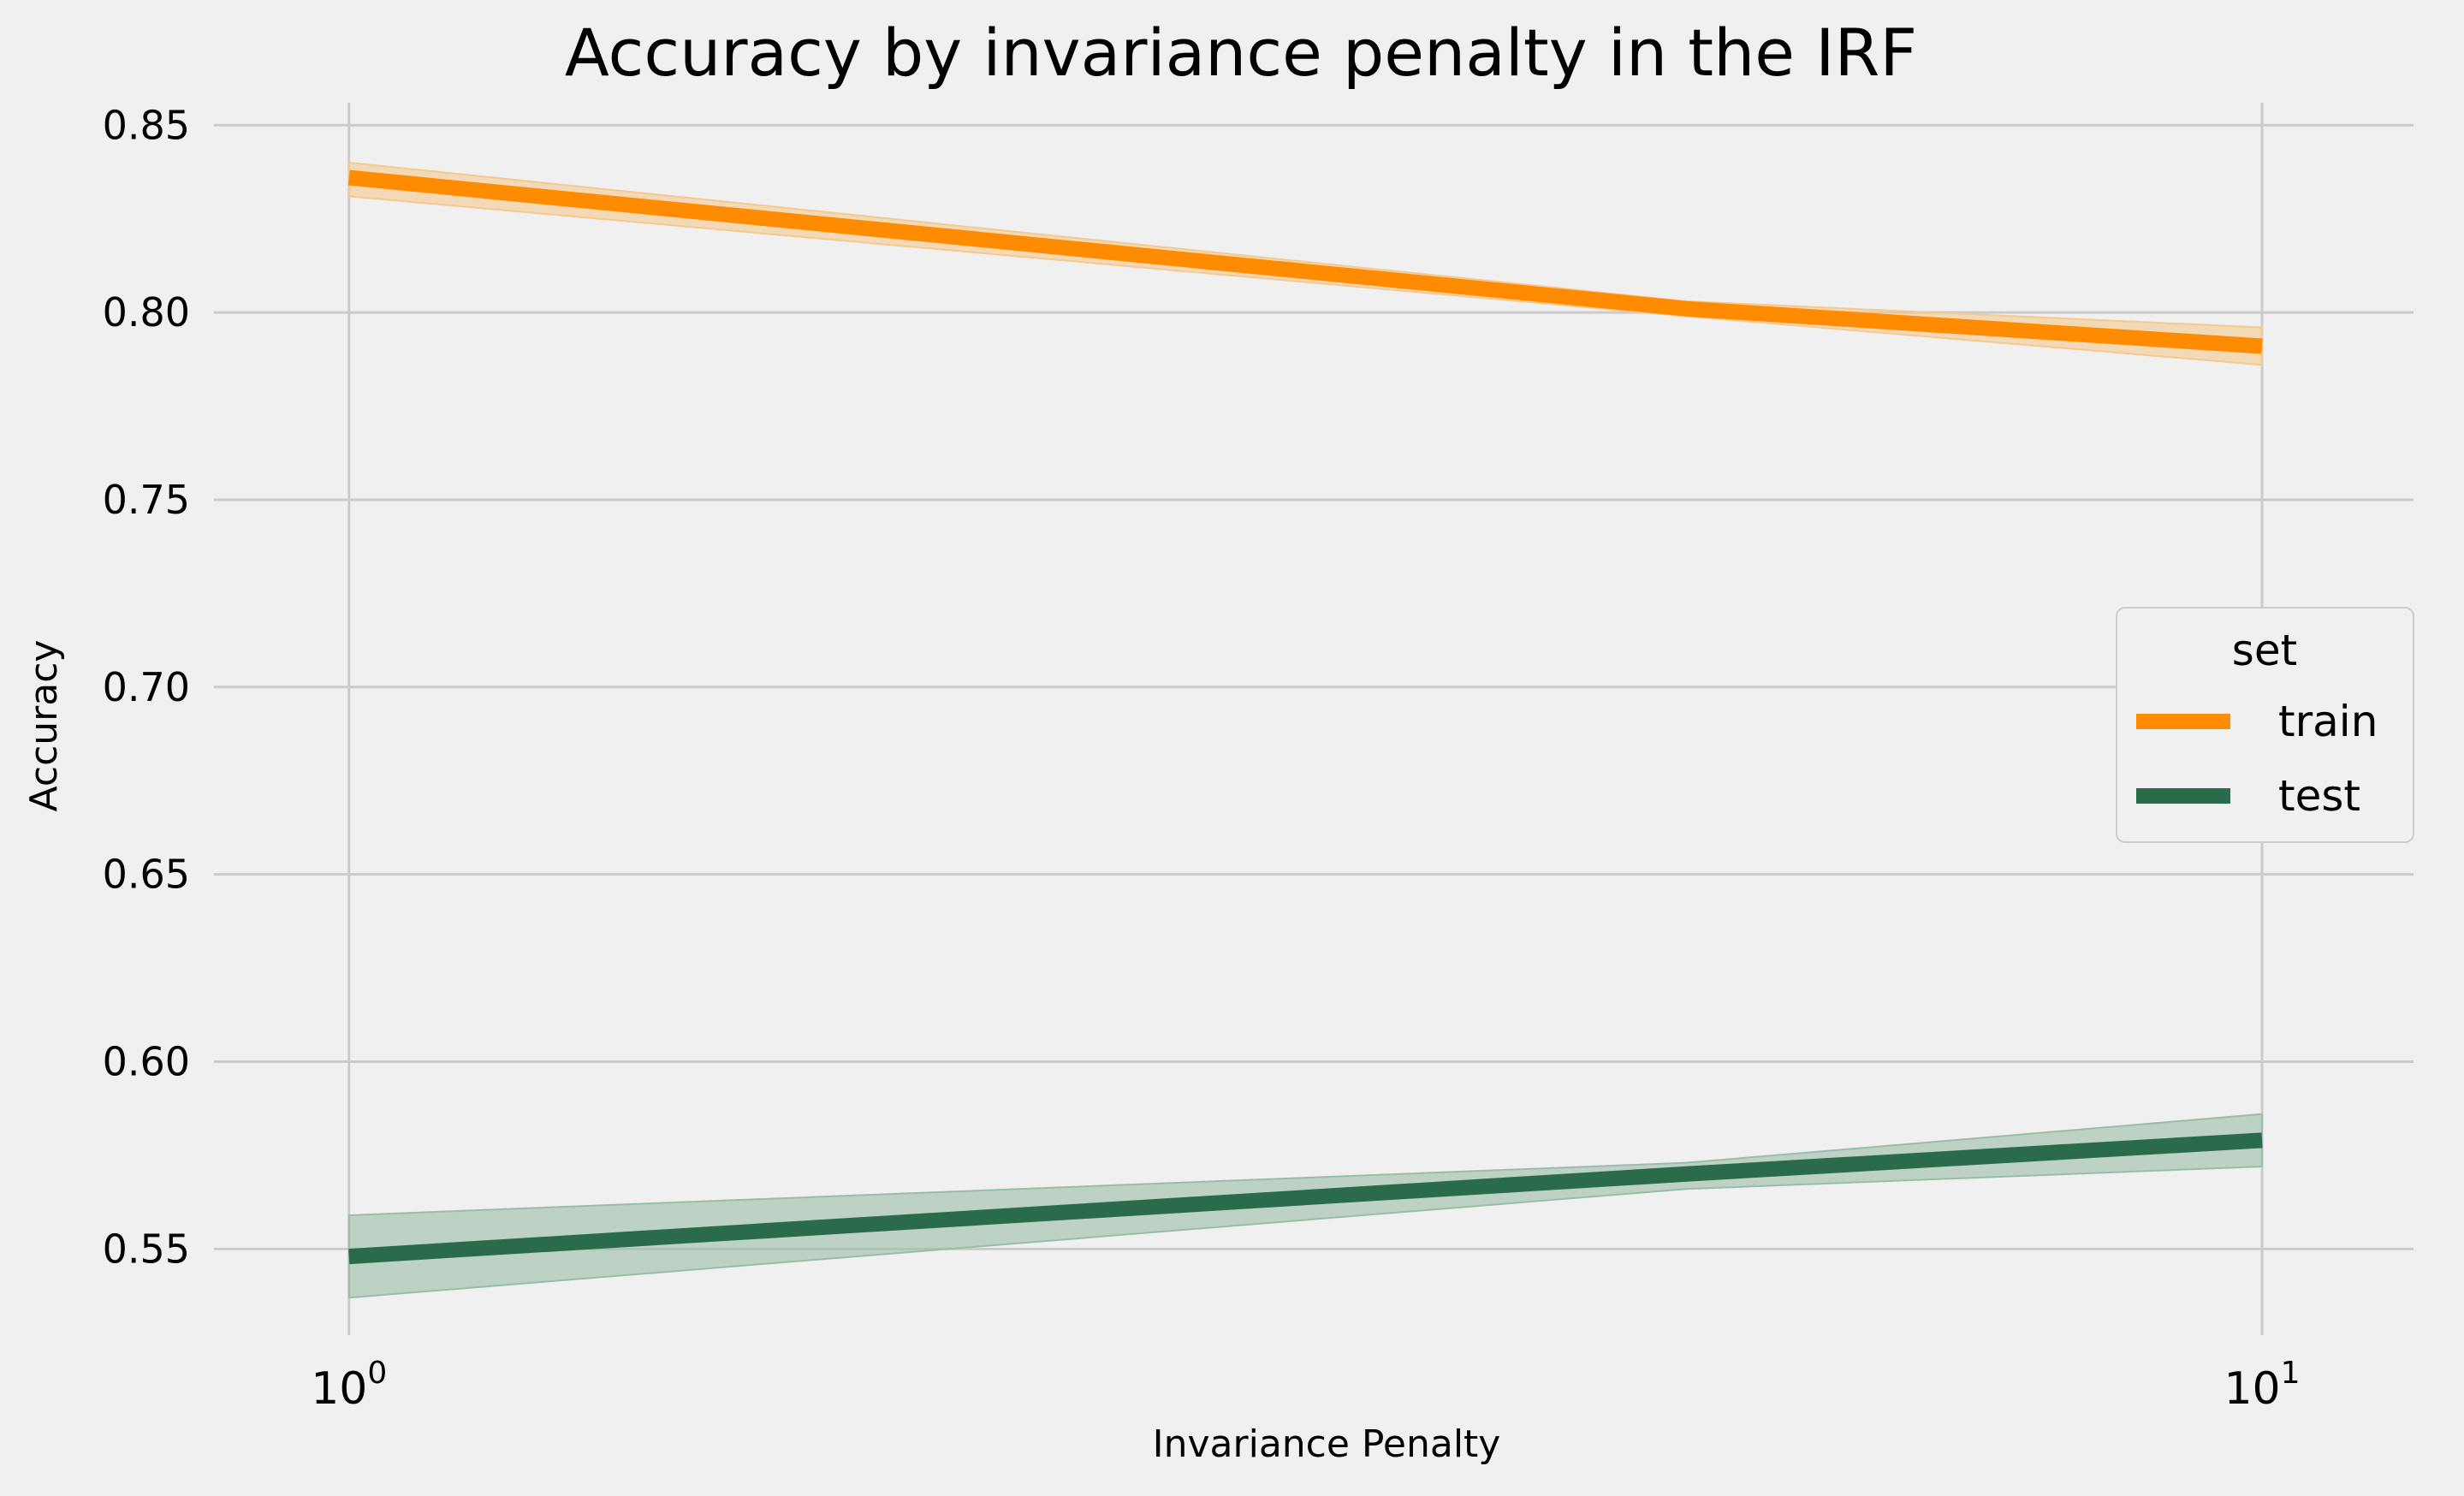 The image size is (2464, 1496). What do you see at coordinates (146, 312) in the screenshot?
I see `y-tick-label: 0.80` at bounding box center [146, 312].